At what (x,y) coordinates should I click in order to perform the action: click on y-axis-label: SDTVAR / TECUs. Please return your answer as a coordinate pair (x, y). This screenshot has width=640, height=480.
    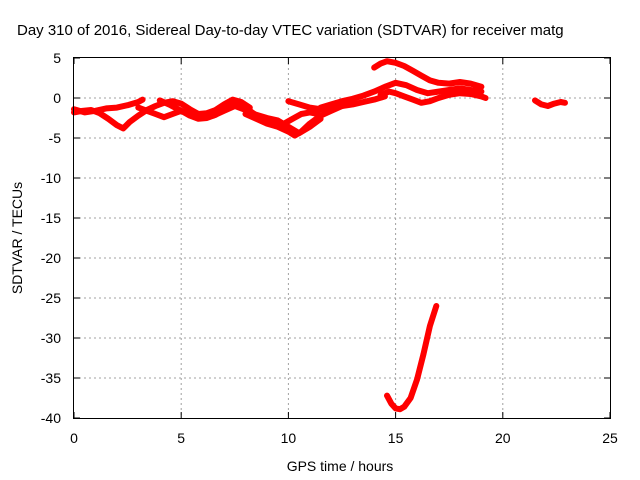
    Looking at the image, I should click on (17, 238).